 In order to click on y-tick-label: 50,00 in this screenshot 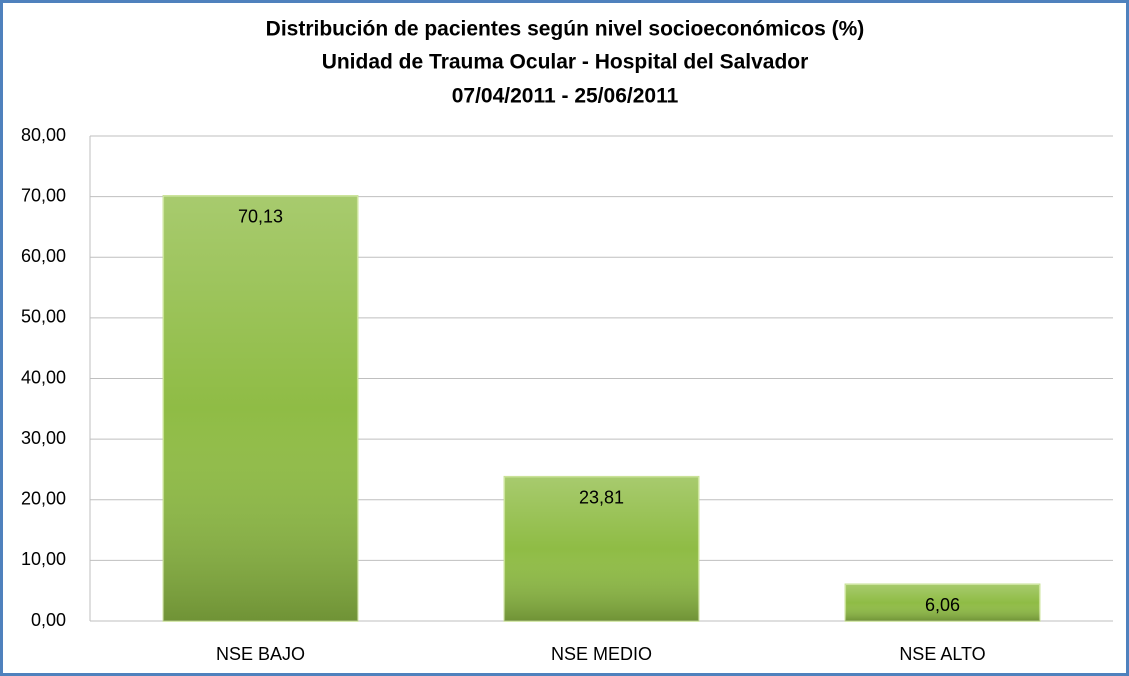, I will do `click(43, 317)`.